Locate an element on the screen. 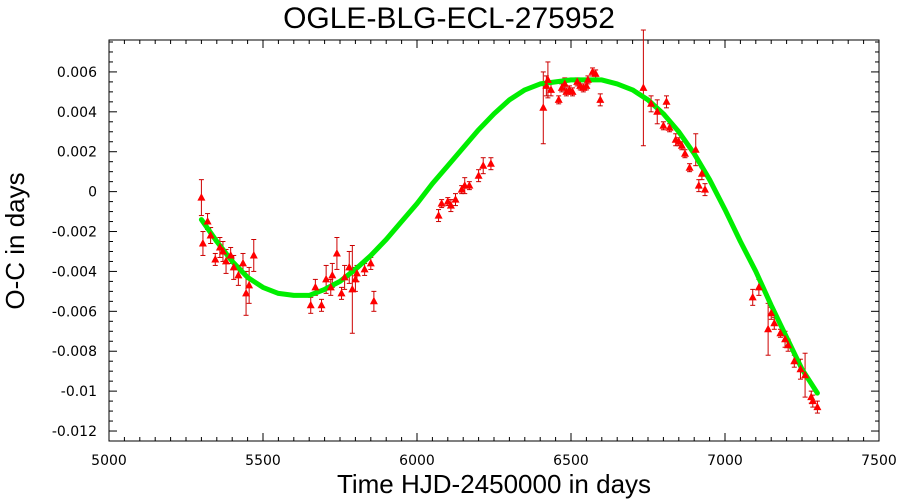 This screenshot has width=900, height=500. y-tick-label: -0.002 is located at coordinates (74, 233).